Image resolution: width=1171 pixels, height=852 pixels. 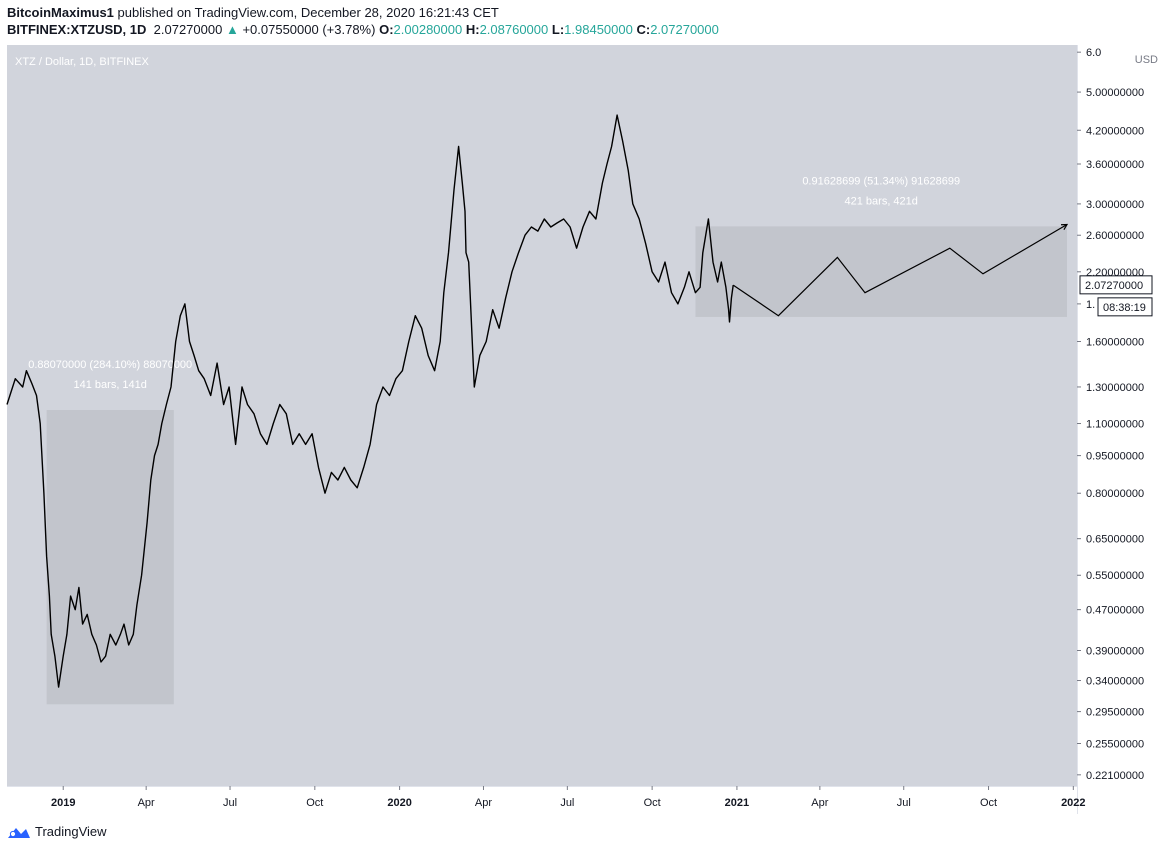 What do you see at coordinates (1115, 93) in the screenshot?
I see `y-tick-label: 5.00000000` at bounding box center [1115, 93].